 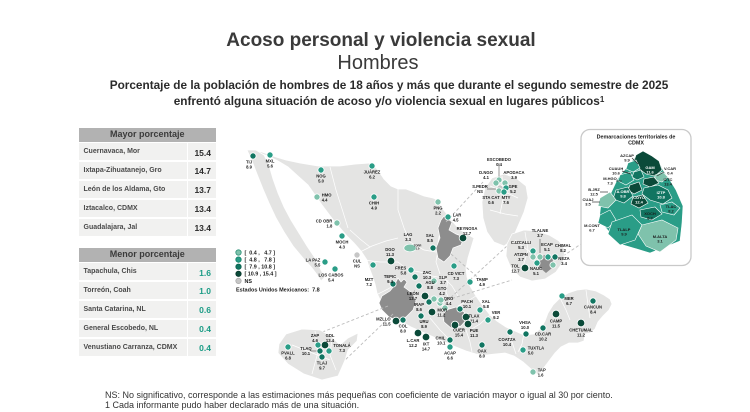 I want to click on svg-text: 5.4, so click(x=331, y=280).